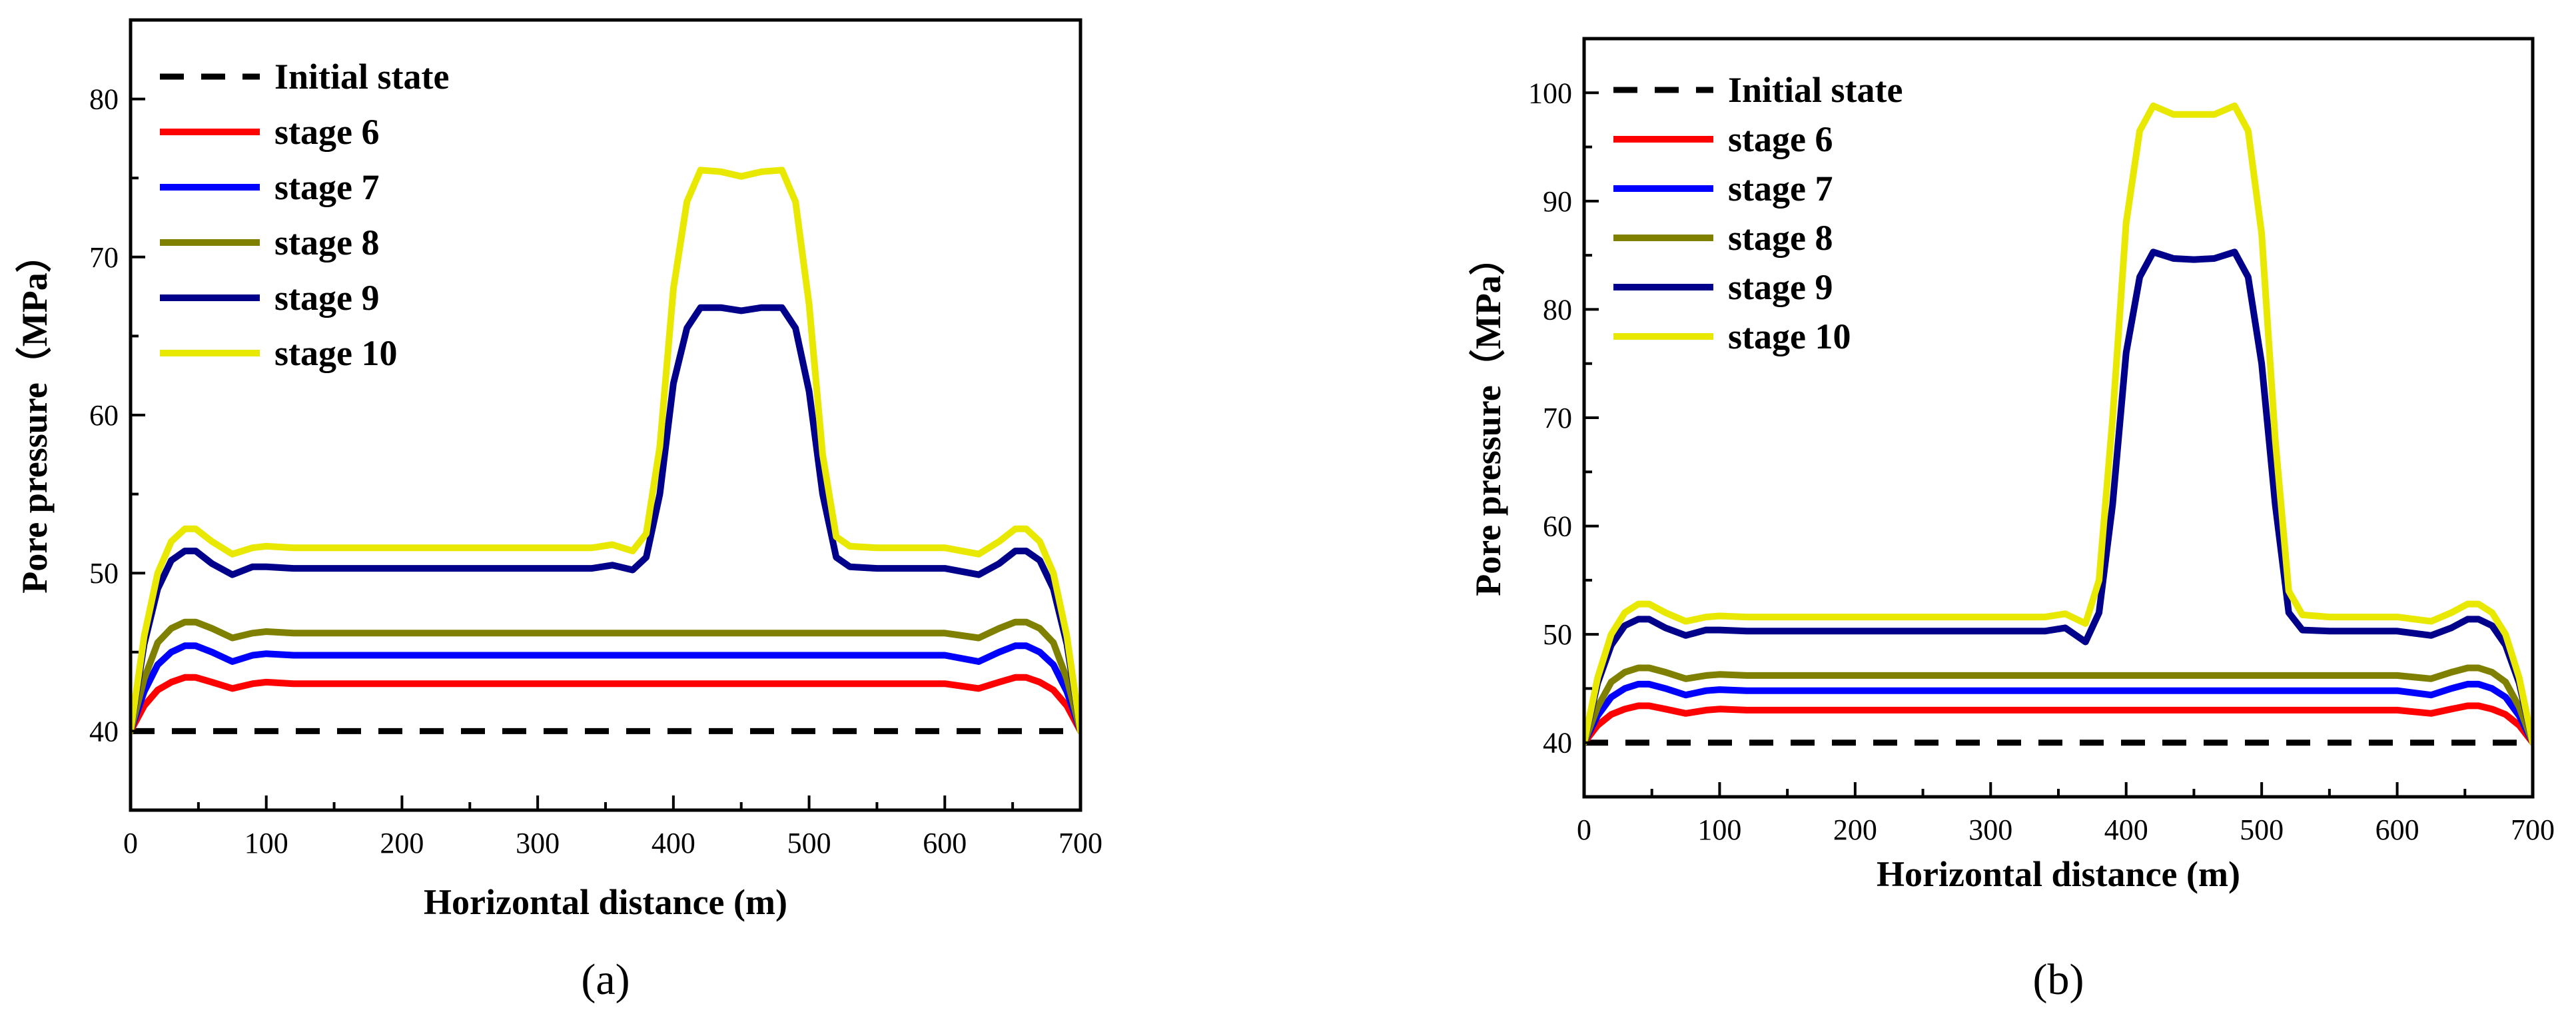 This screenshot has height=1018, width=2576. I want to click on panel-a-ytick-label: 60, so click(104, 416).